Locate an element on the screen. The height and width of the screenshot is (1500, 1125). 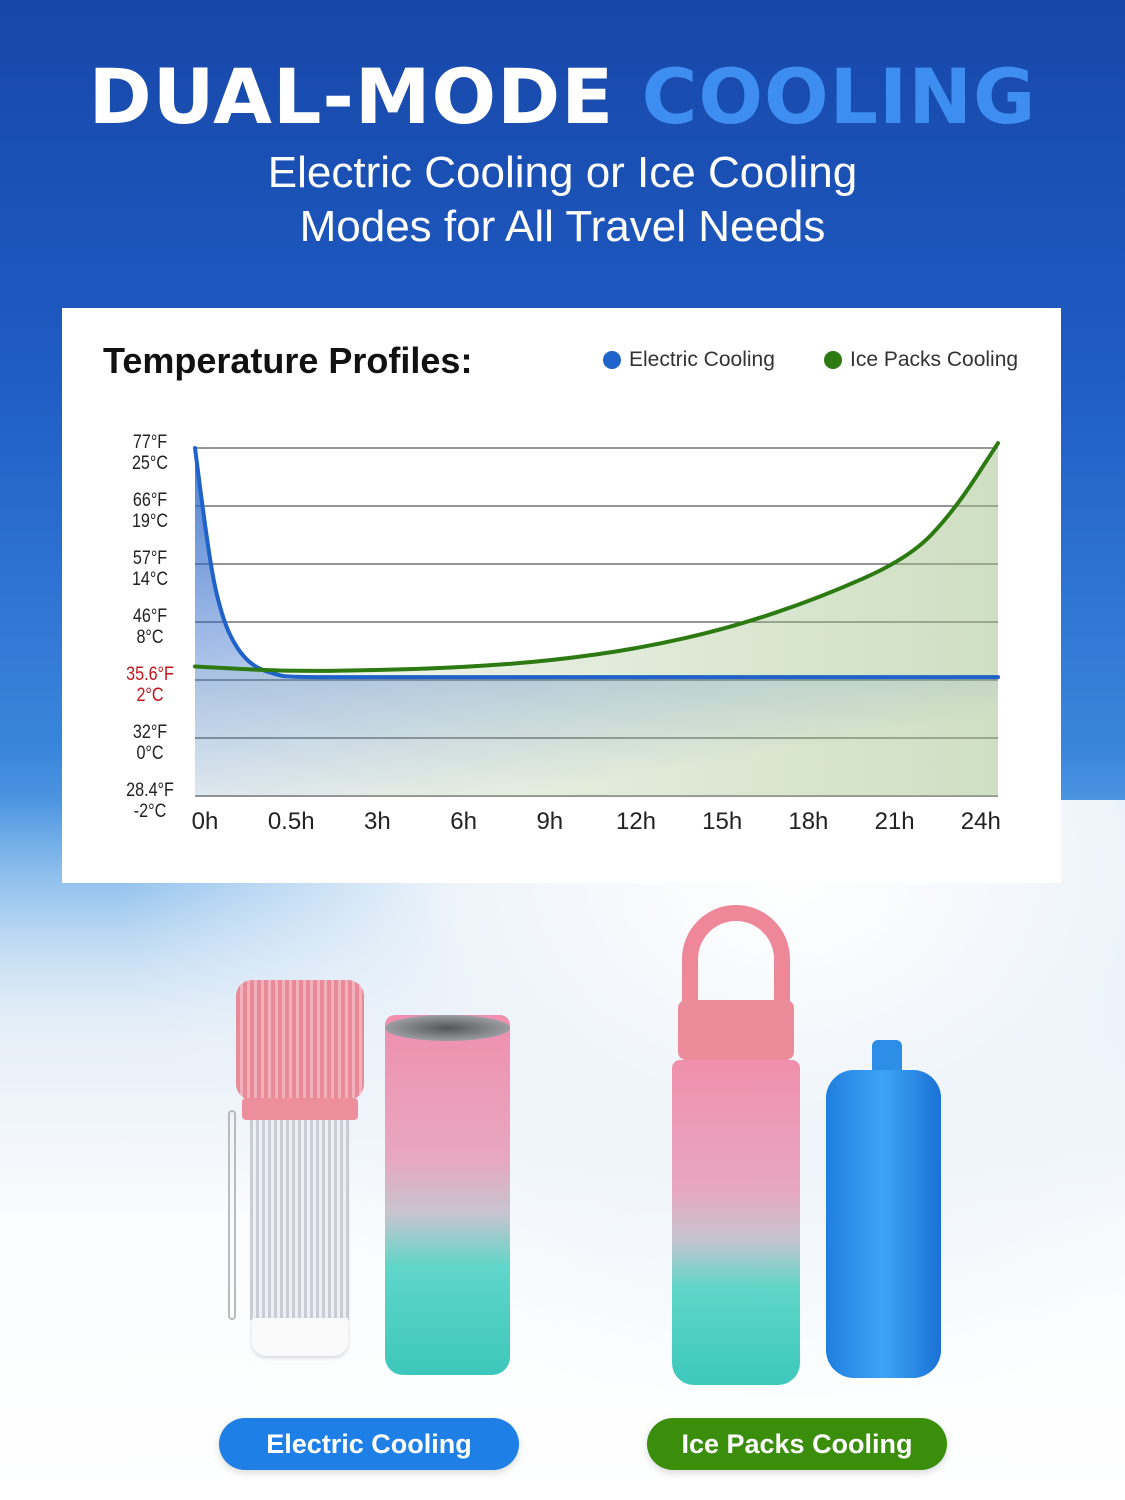
legend-dot-electric is located at coordinates (612, 360).